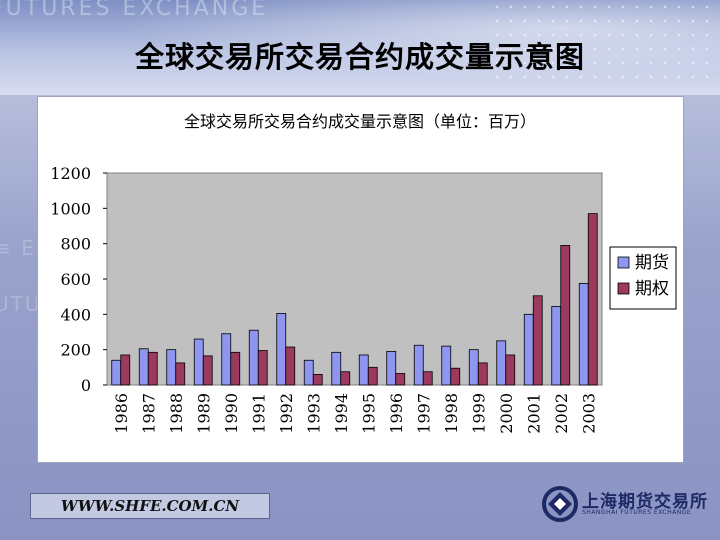 This screenshot has width=720, height=540. What do you see at coordinates (473, 367) in the screenshot?
I see `bar-futures-1999` at bounding box center [473, 367].